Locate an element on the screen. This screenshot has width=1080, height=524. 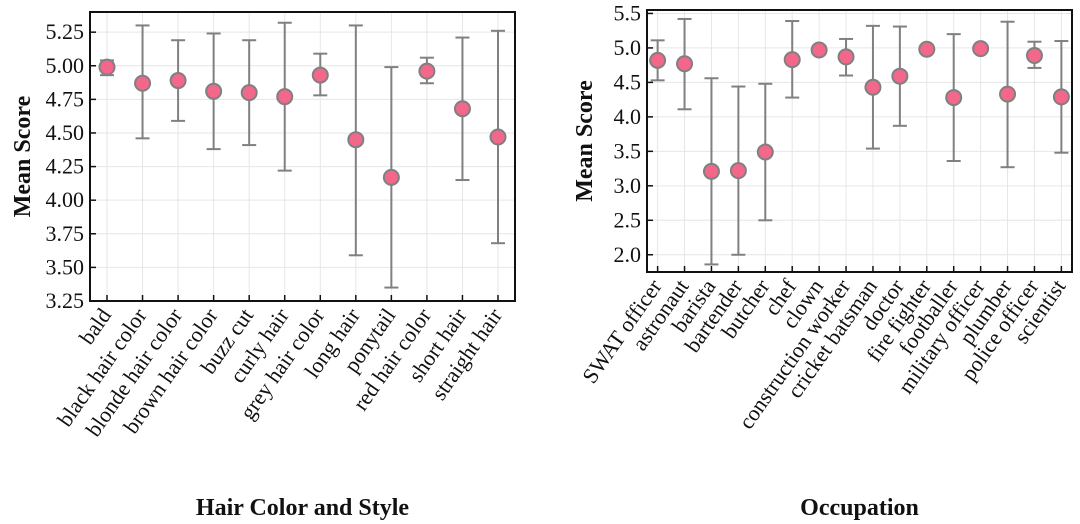
x-axis-title: Hair Color and Style is located at coordinates (302, 508).